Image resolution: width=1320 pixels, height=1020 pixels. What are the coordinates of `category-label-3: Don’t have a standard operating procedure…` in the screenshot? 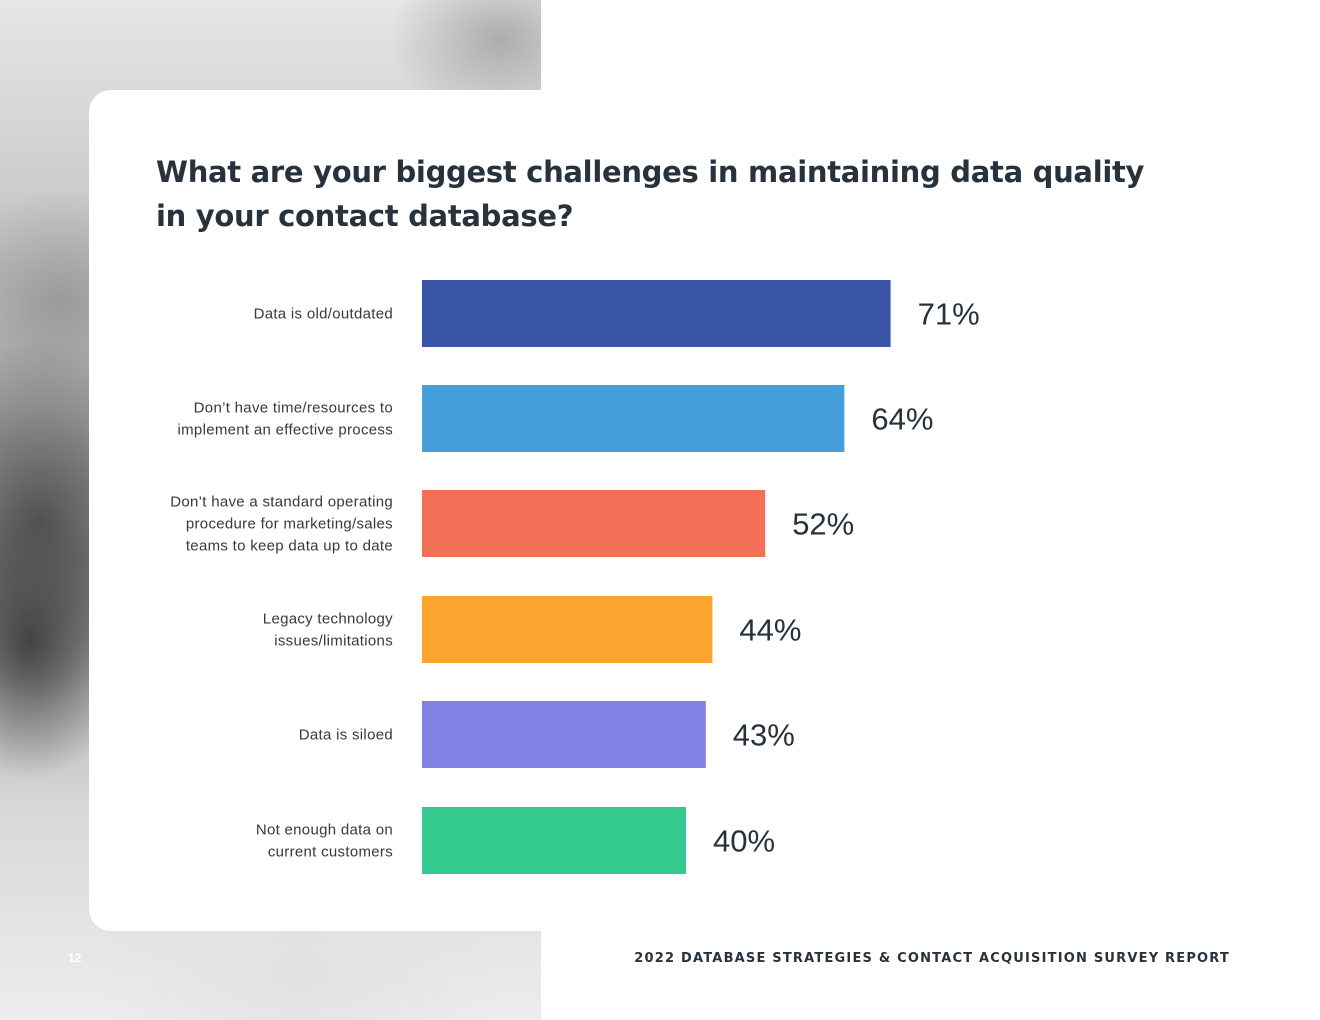 It's located at (281, 524).